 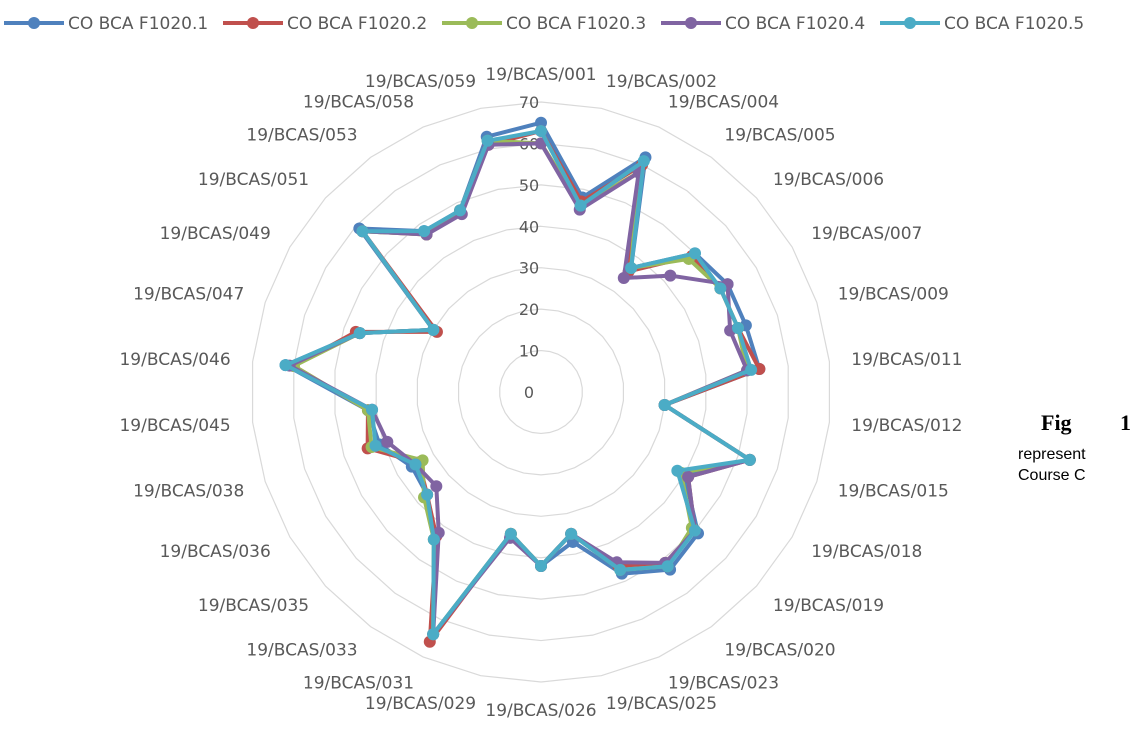 I want to click on category-label: 19/BCAS/025, so click(x=661, y=704).